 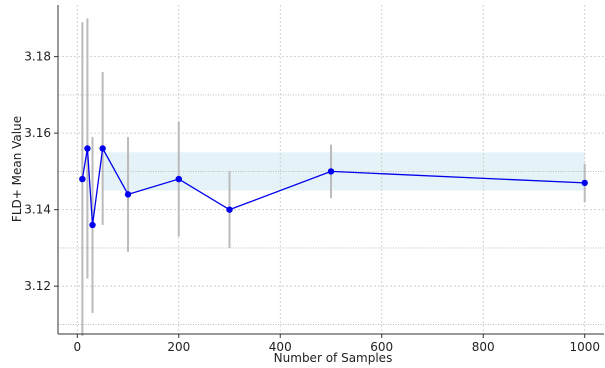 What do you see at coordinates (584, 347) in the screenshot?
I see `x-tick-label: 1000` at bounding box center [584, 347].